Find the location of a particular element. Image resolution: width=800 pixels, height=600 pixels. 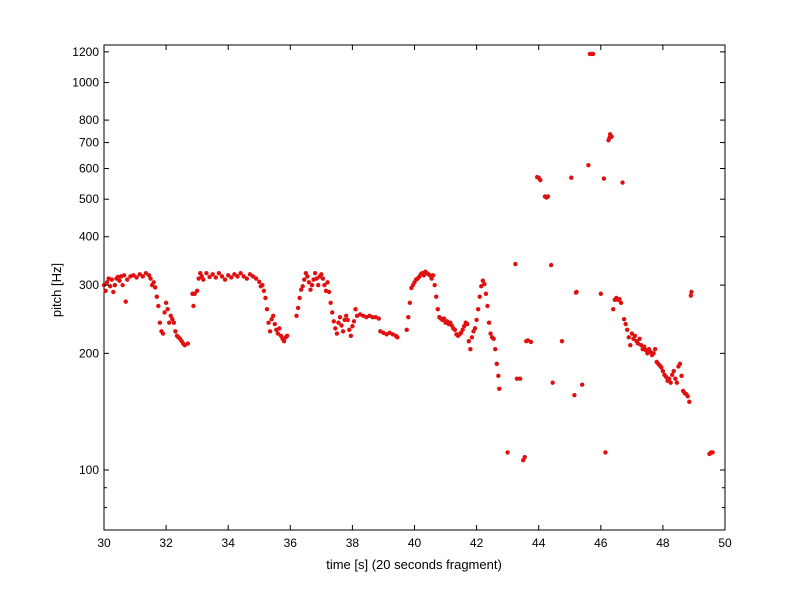

y-tick-label: 300 is located at coordinates (89, 285).